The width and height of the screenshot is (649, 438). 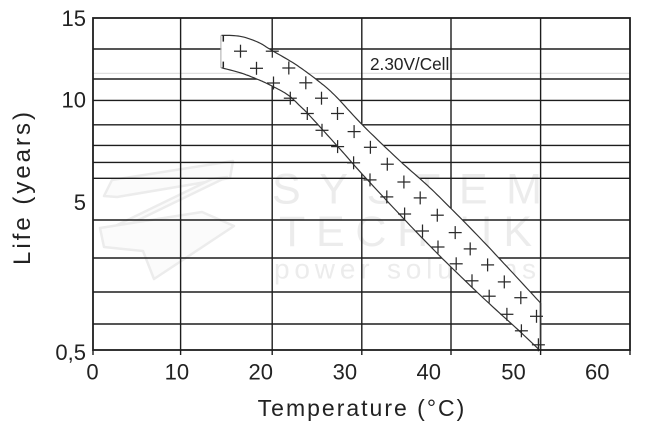 What do you see at coordinates (22, 187) in the screenshot?
I see `svg-text: Life (years)` at bounding box center [22, 187].